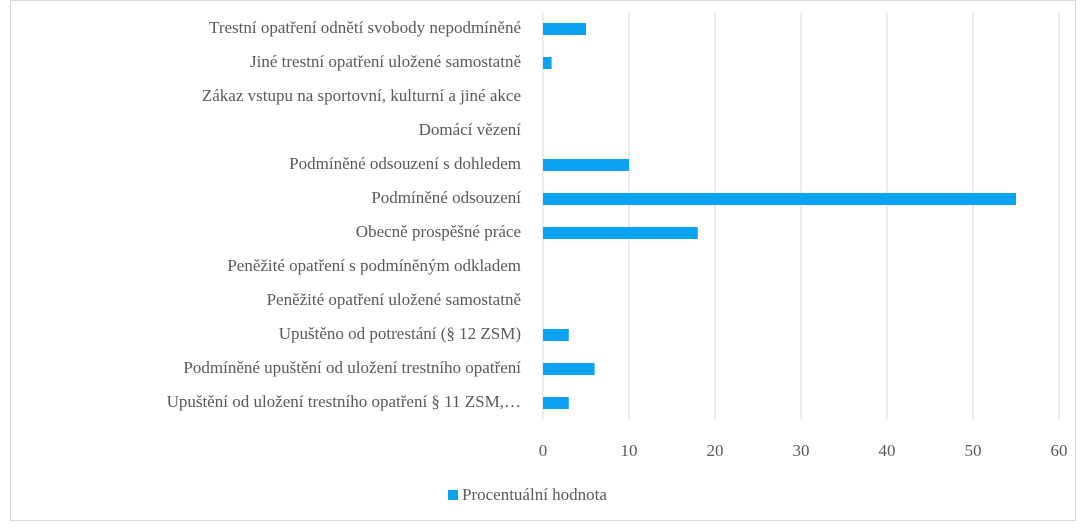  I want to click on x-tick-label: 0, so click(543, 450).